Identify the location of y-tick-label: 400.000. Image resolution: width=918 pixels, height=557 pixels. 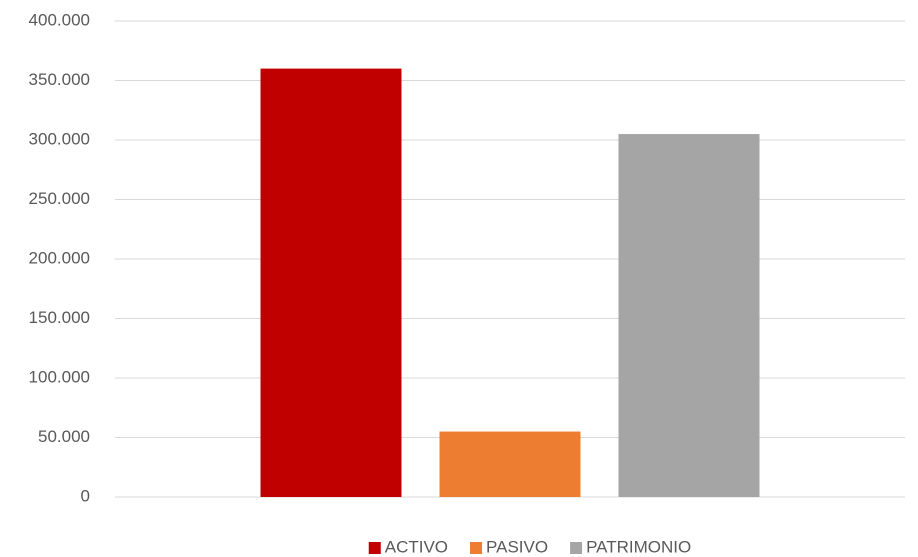
(59, 19).